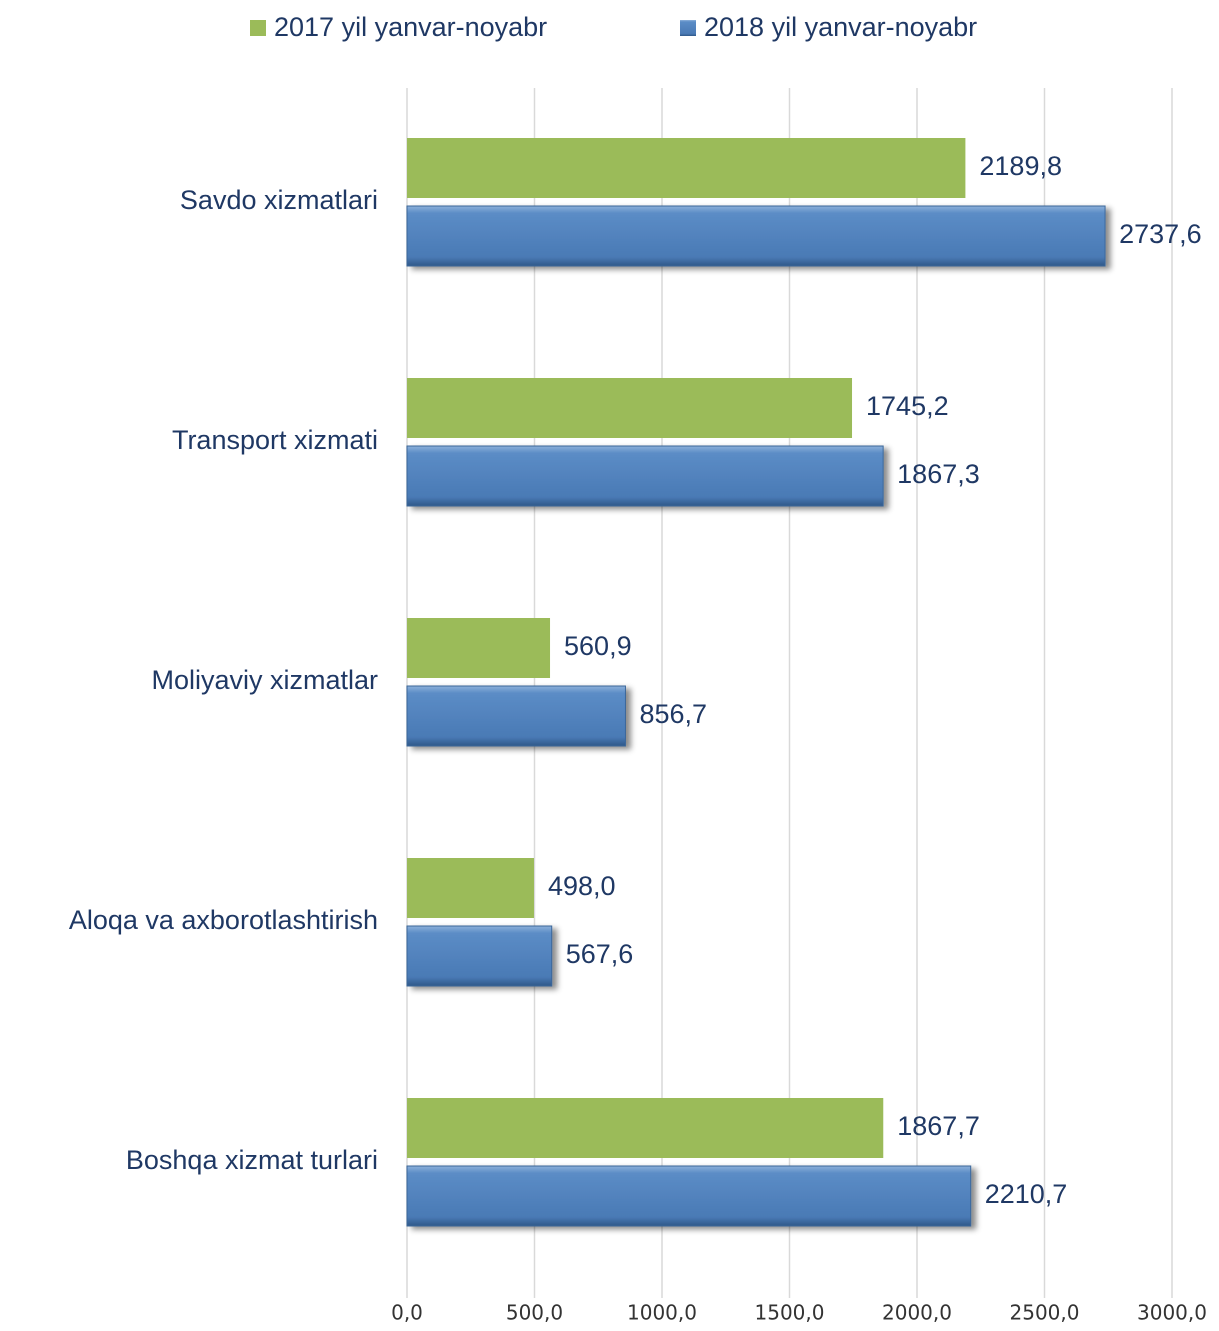 The image size is (1219, 1331). I want to click on legend-swatch-2017-yil-yanvar-noyabr, so click(258, 28).